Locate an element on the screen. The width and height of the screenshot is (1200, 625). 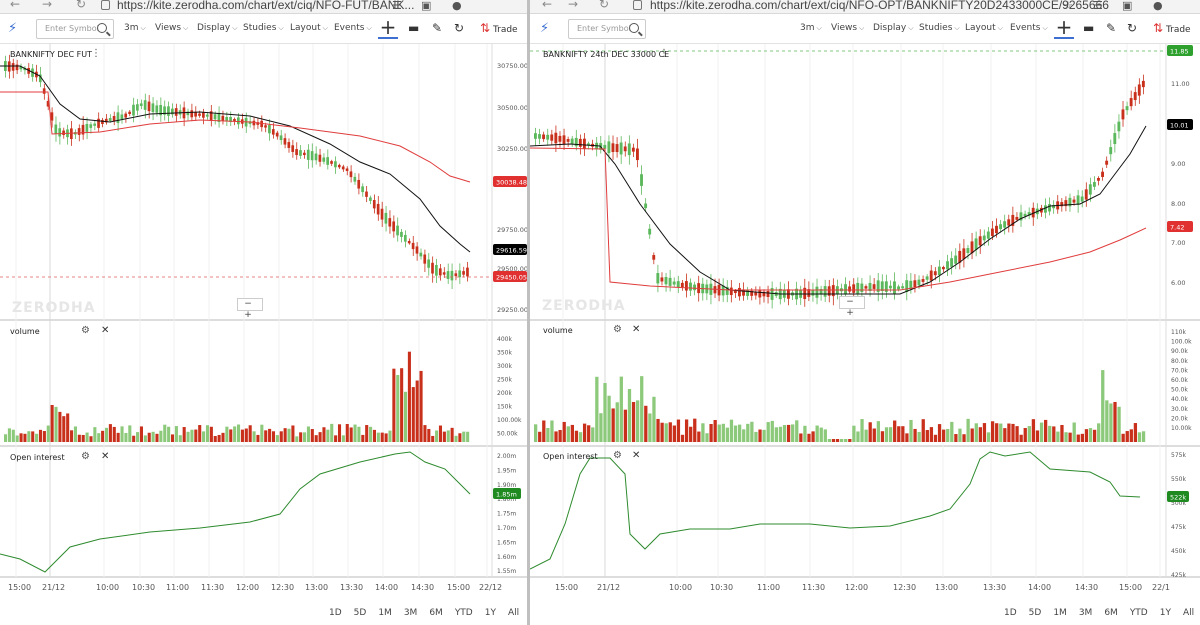
favorite-icon: ☆ is located at coordinates (1068, 6).